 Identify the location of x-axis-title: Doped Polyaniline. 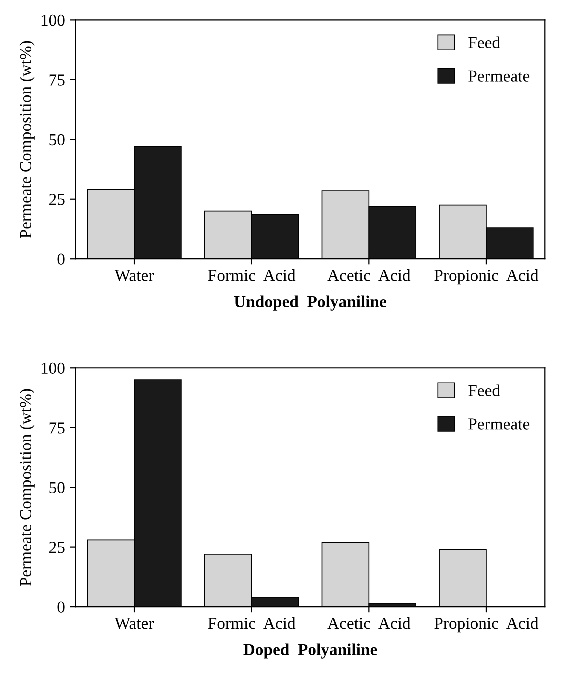
(311, 651).